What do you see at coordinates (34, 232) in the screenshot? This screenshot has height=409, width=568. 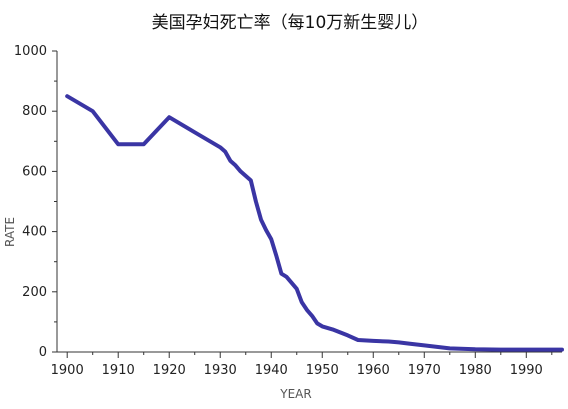 I see `y-tick-label: 400` at bounding box center [34, 232].